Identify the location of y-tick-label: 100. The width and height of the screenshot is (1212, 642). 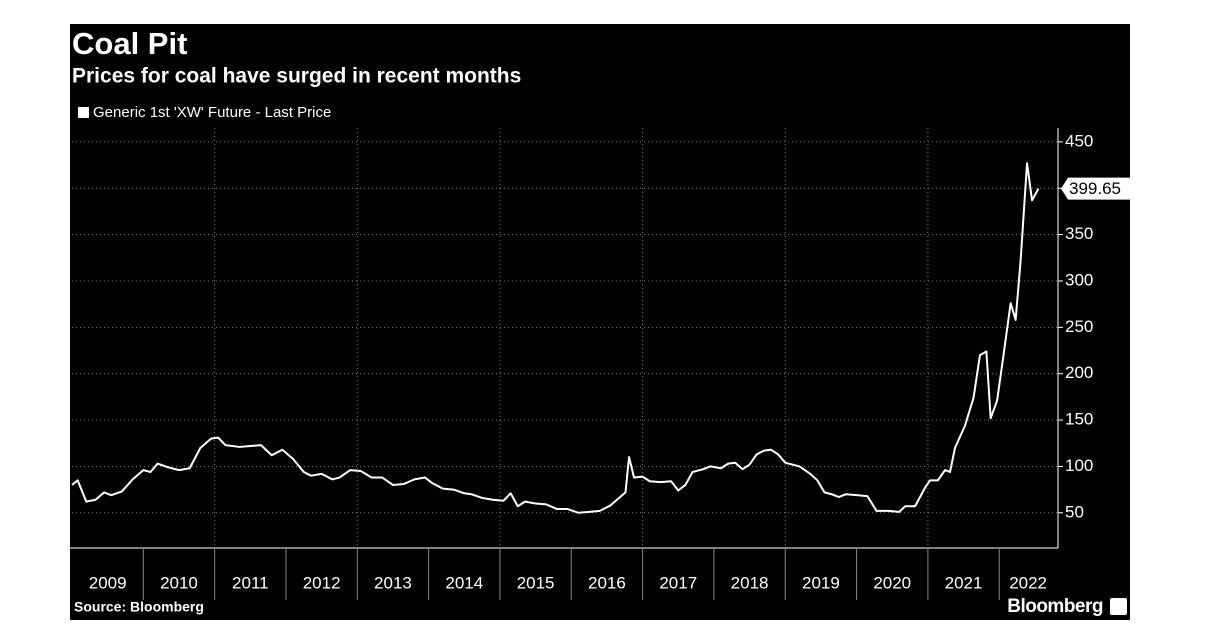
(1079, 465).